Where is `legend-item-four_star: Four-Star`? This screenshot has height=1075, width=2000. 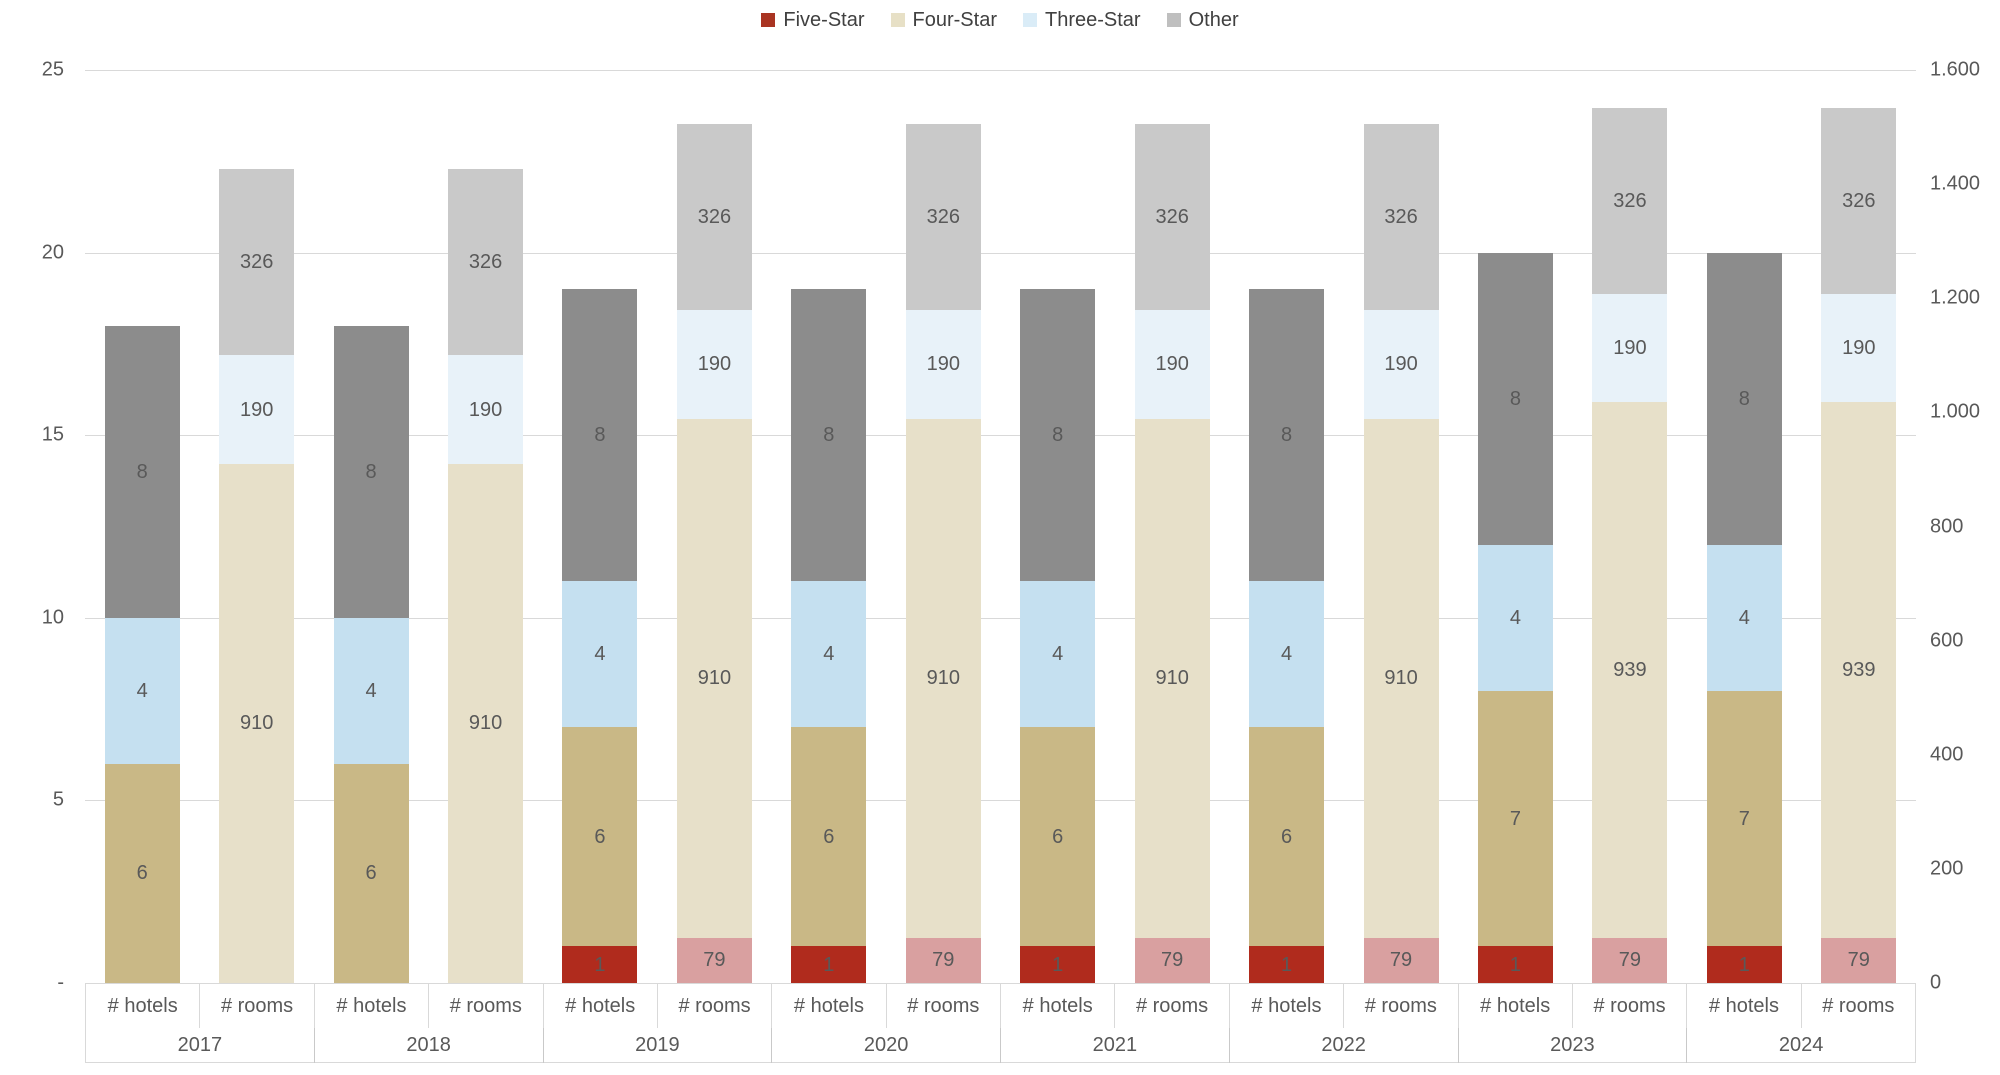 legend-item-four_star: Four-Star is located at coordinates (943, 20).